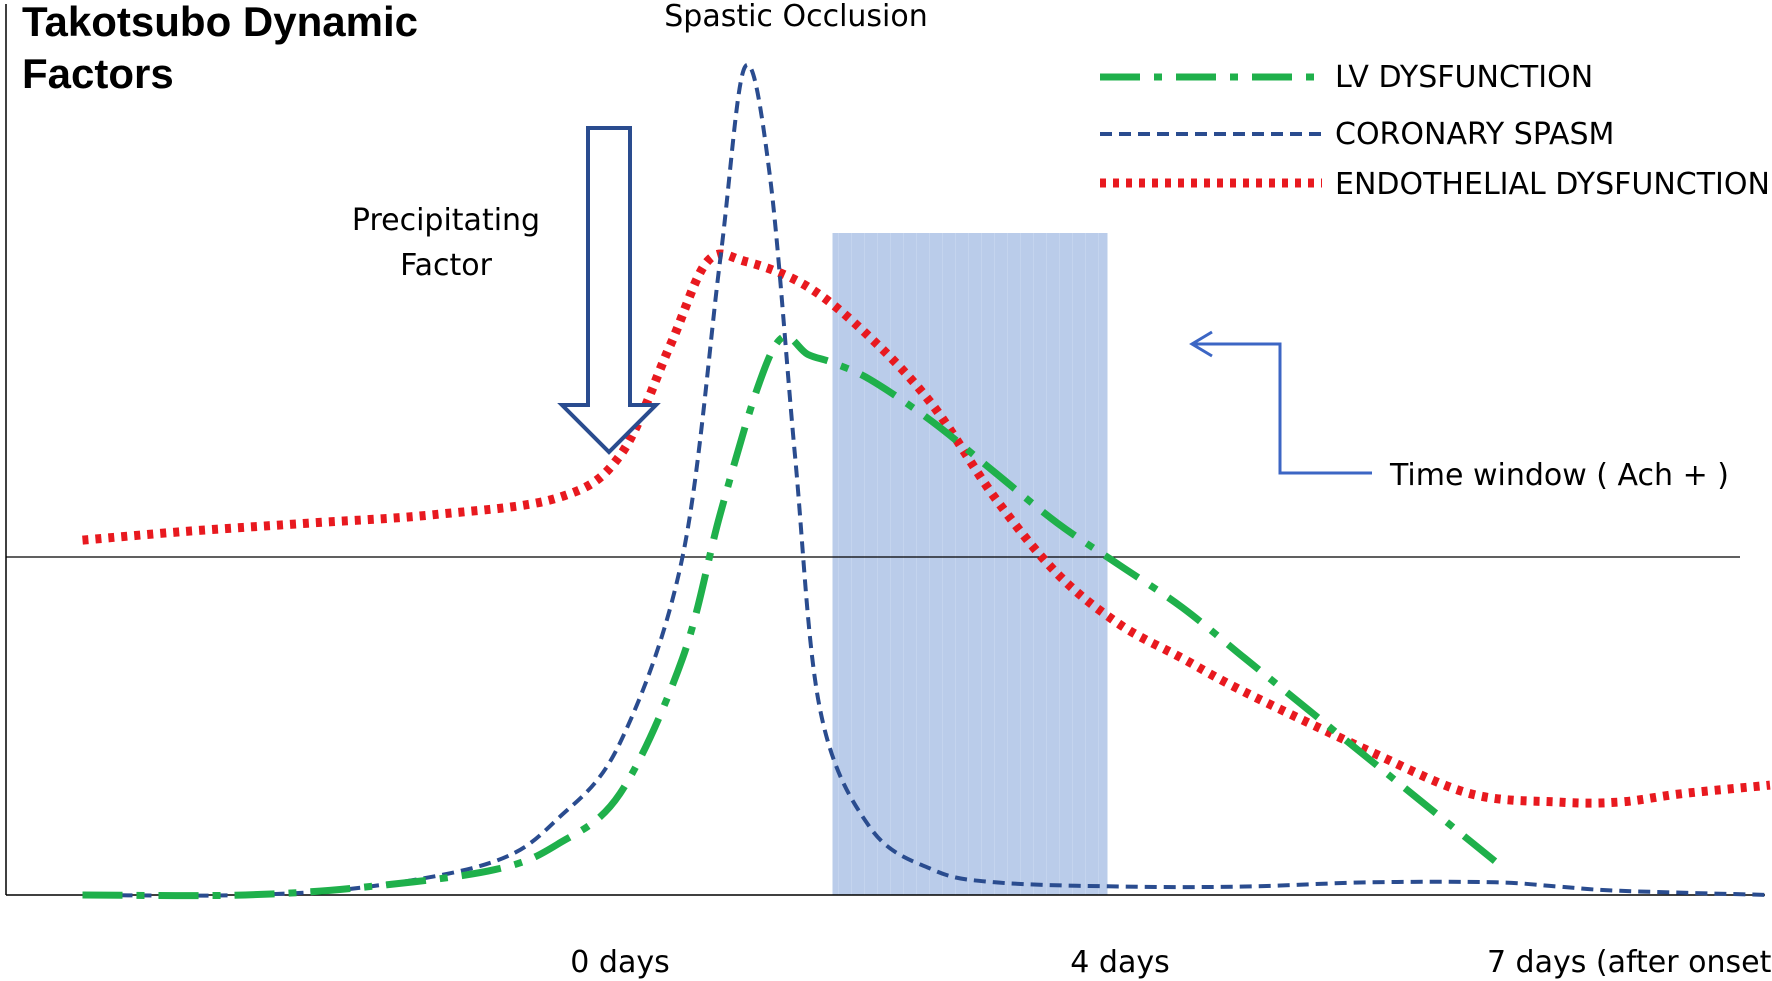 The height and width of the screenshot is (981, 1772). I want to click on legend-label-endothelial-dysfunction: ENDOTHELIAL DYSFUNCTION, so click(1552, 184).